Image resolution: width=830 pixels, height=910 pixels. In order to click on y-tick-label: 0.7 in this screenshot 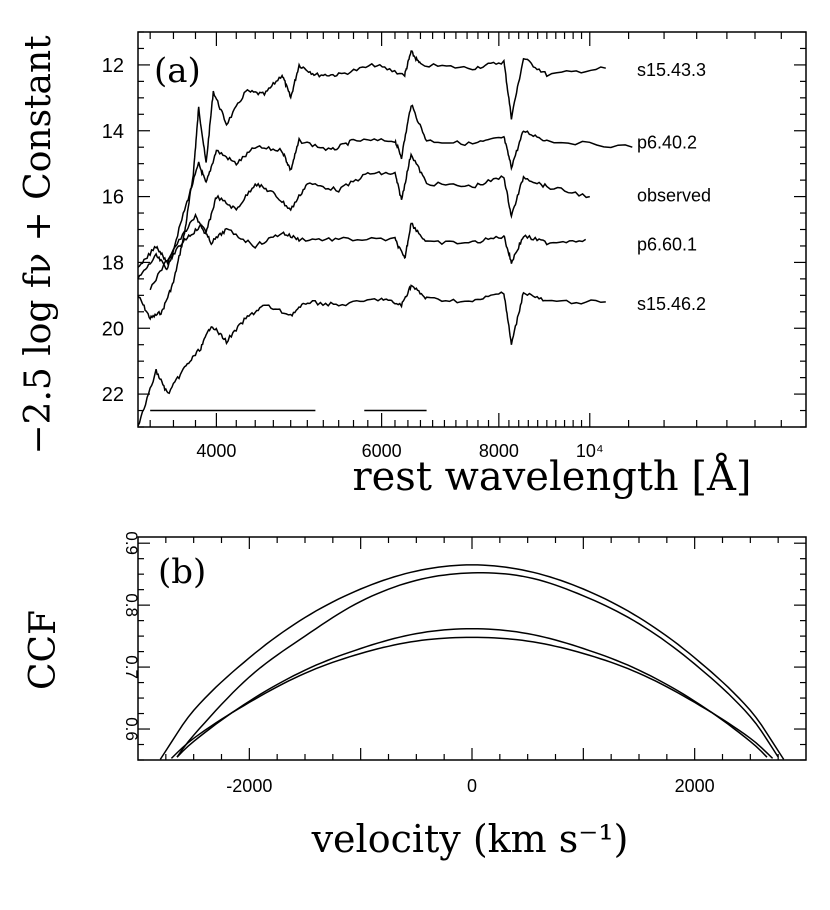, I will do `click(131, 667)`.